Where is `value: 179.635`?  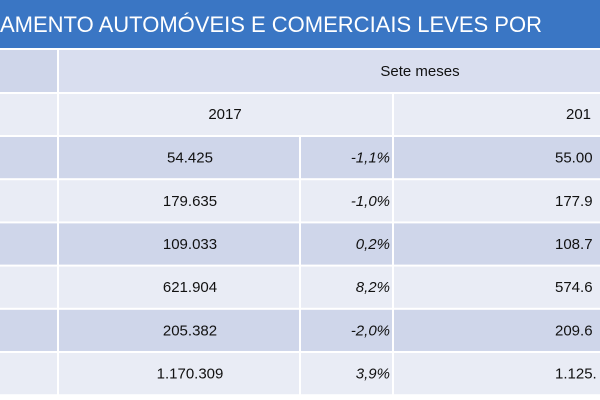
value: 179.635 is located at coordinates (190, 201).